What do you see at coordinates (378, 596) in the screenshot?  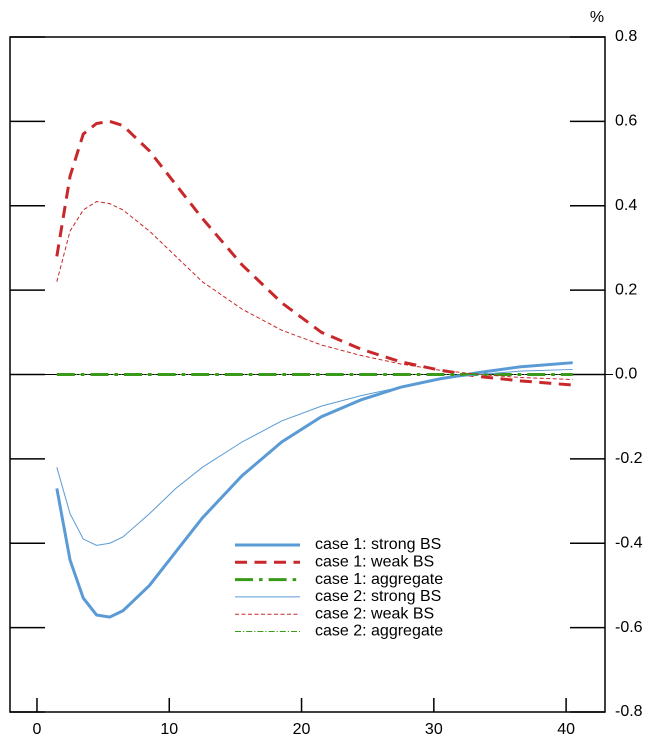 I see `legend-label: case 2: strong BS` at bounding box center [378, 596].